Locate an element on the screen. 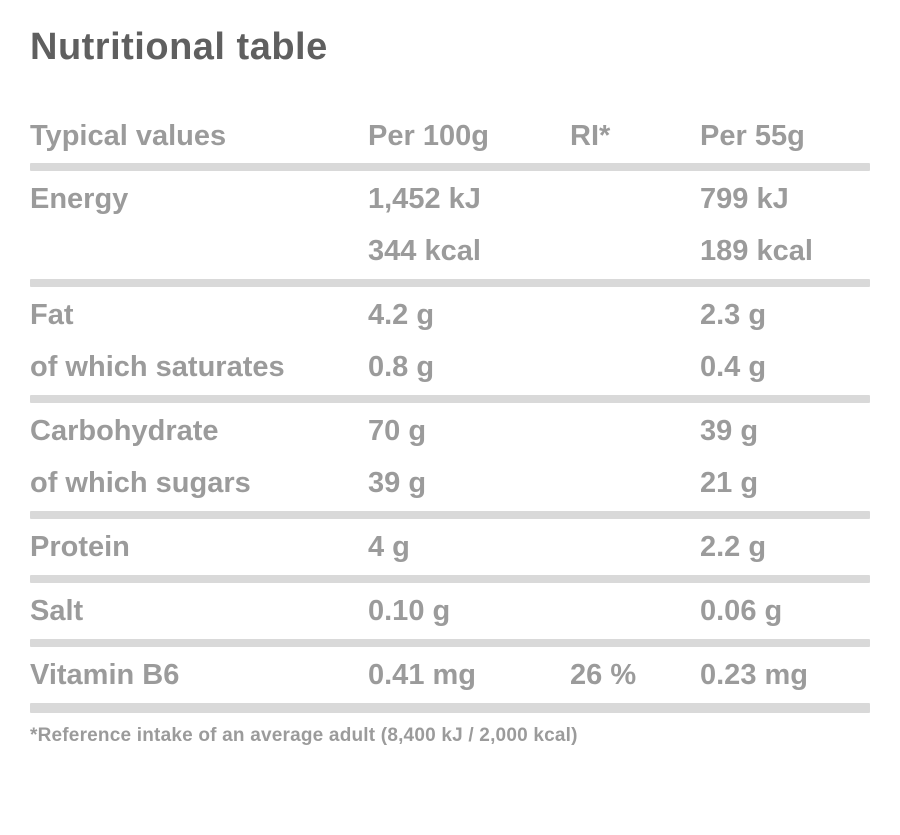 This screenshot has width=900, height=835. value-per-100g: 0.41 mg is located at coordinates (422, 674).